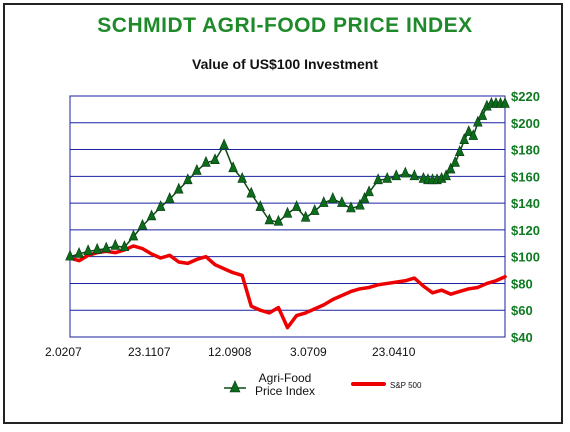 The height and width of the screenshot is (432, 570). Describe the element at coordinates (285, 64) in the screenshot. I see `chart-subtitle: Value of US$100 Investment` at that location.